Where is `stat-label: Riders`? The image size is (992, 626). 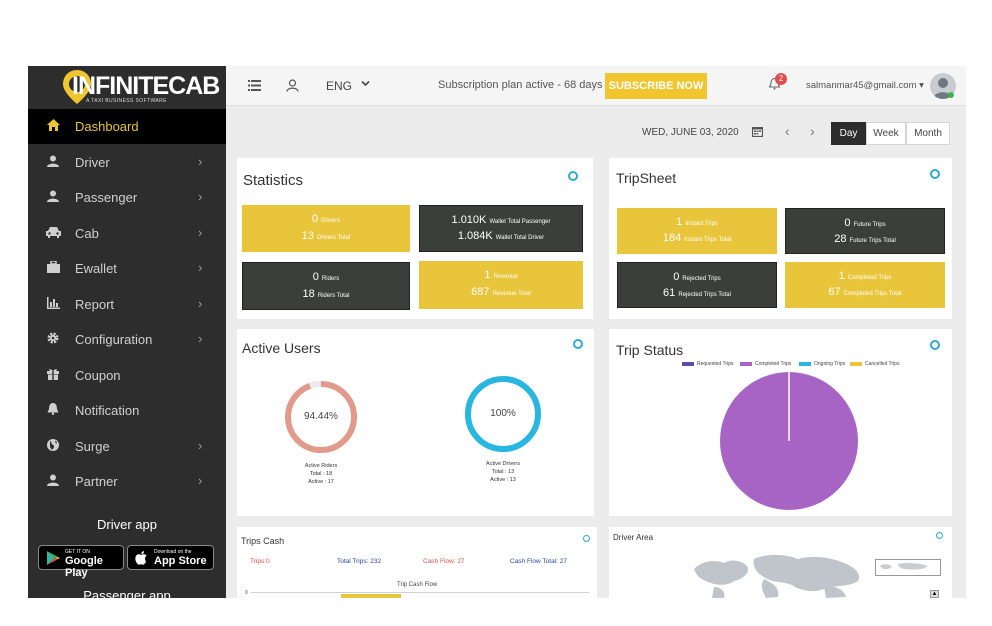 stat-label: Riders is located at coordinates (330, 279).